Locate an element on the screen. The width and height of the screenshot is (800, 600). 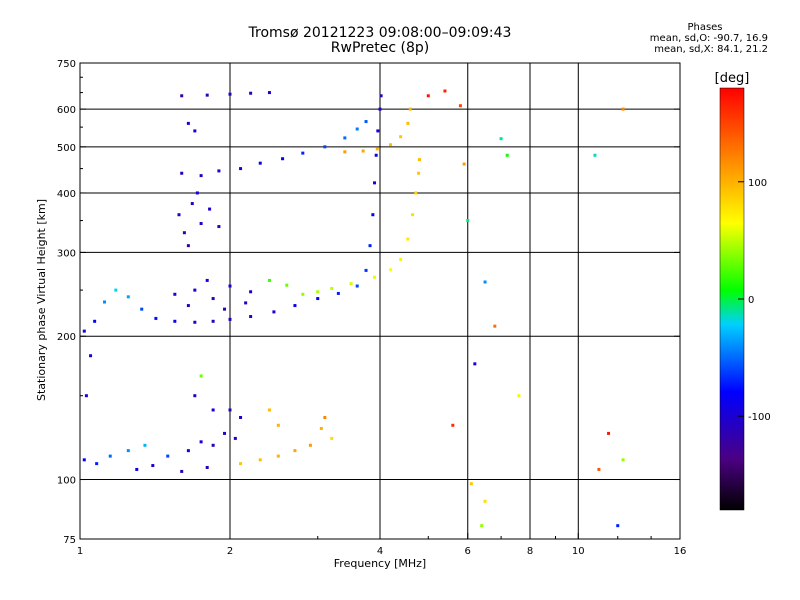
phase-x-stats: mean, sd,X: 84.1, 21.2 is located at coordinates (711, 49).